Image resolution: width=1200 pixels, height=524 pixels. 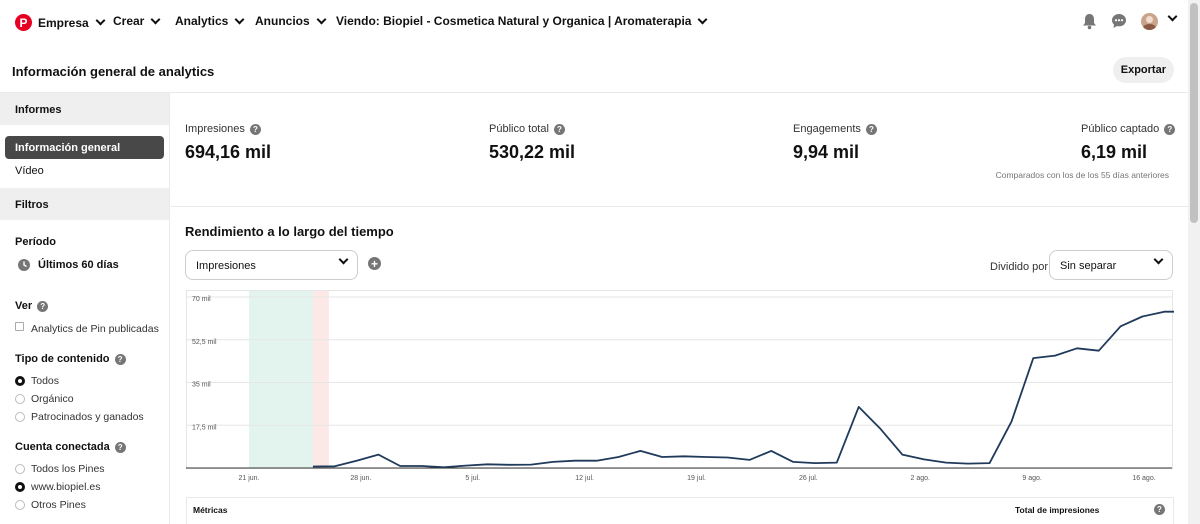 I want to click on x-tick-label: 16 ago., so click(x=1143, y=478).